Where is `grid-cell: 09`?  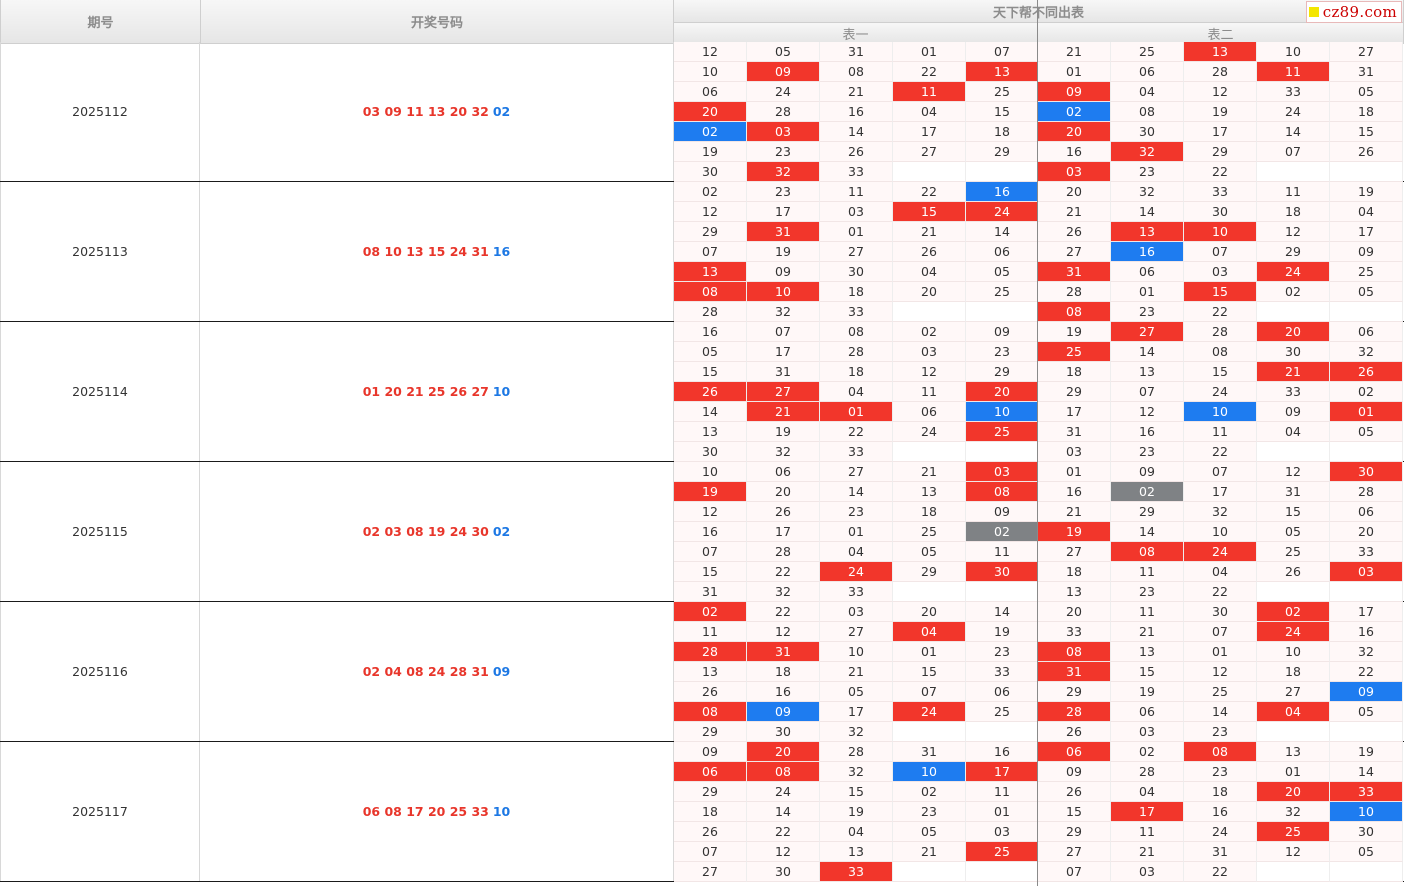
grid-cell: 09 is located at coordinates (1366, 252).